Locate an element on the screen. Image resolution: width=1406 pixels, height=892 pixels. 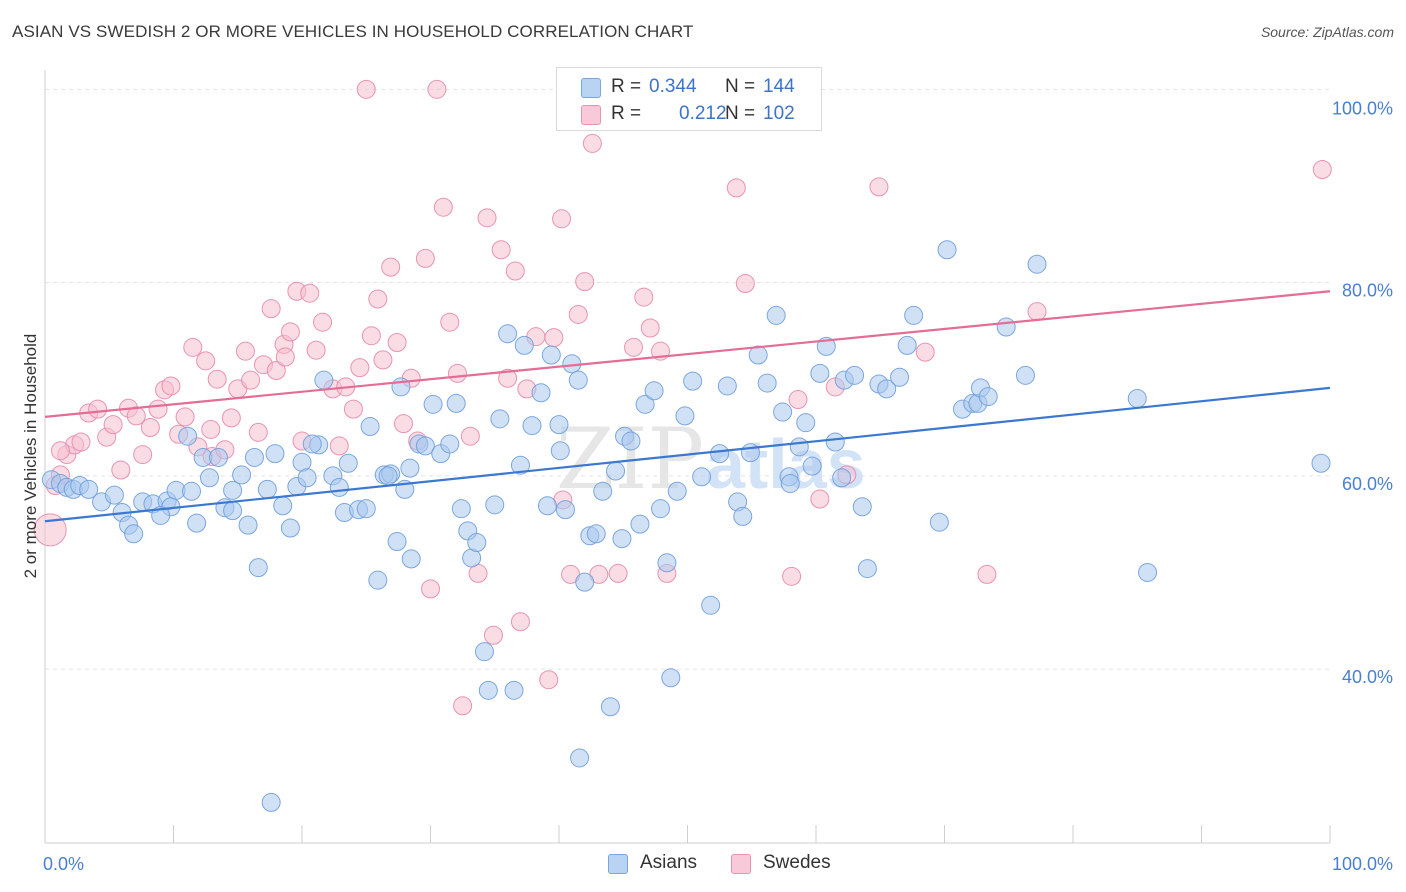
n-value: 102 is located at coordinates (779, 113).